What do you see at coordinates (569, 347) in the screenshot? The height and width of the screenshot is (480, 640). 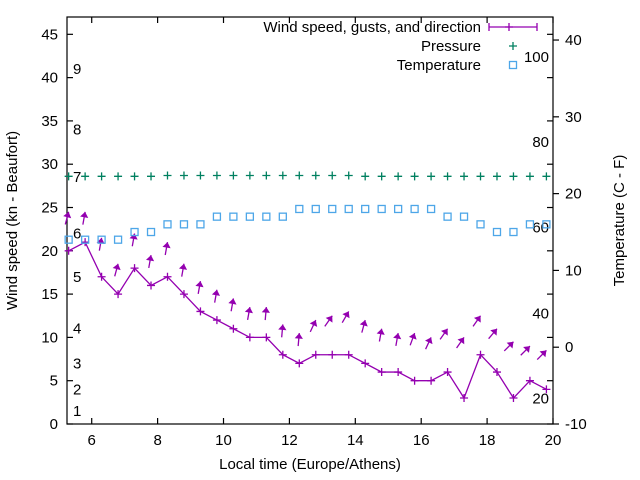 I see `y2-tick-label: 0` at bounding box center [569, 347].